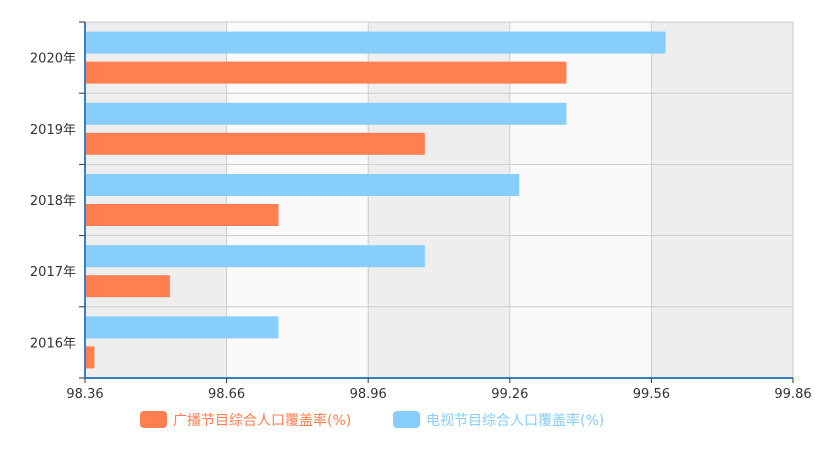 The image size is (831, 454). Describe the element at coordinates (722, 200) in the screenshot. I see `plot-band` at that location.